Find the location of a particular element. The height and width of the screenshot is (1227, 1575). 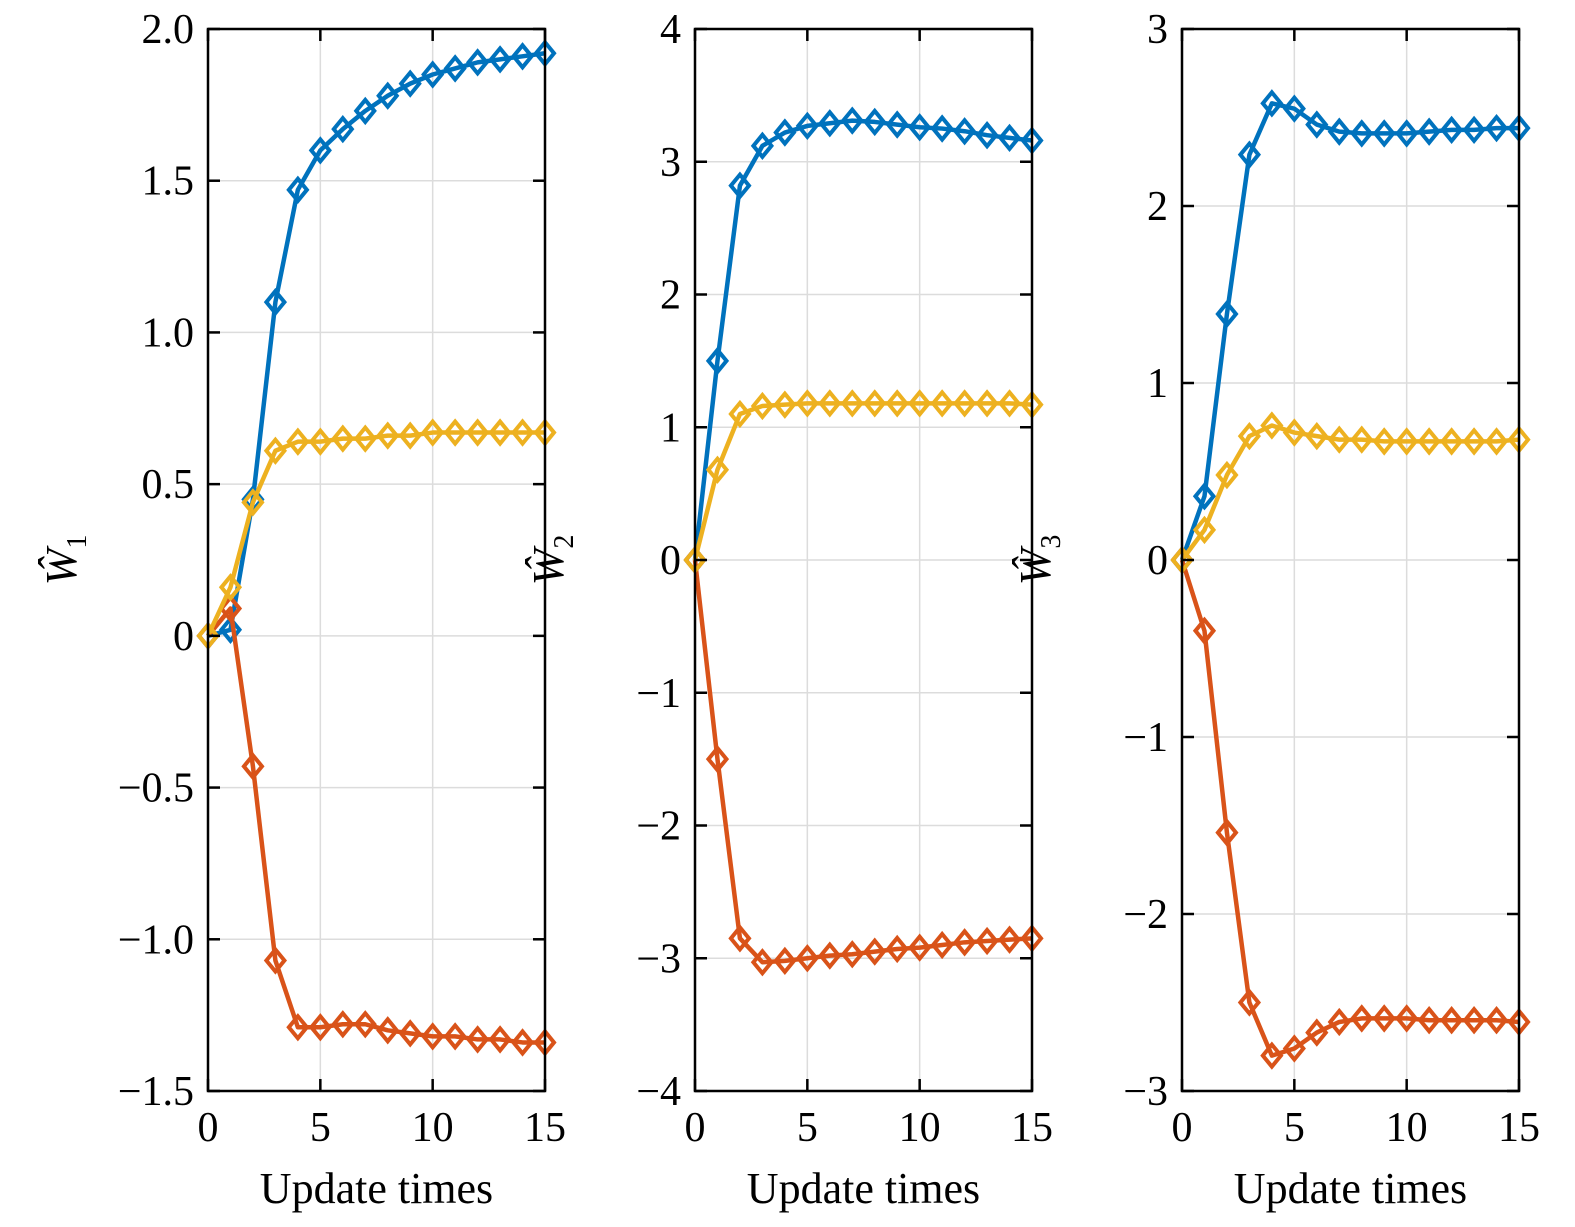

y-tick-label: 2.0 is located at coordinates (168, 30).